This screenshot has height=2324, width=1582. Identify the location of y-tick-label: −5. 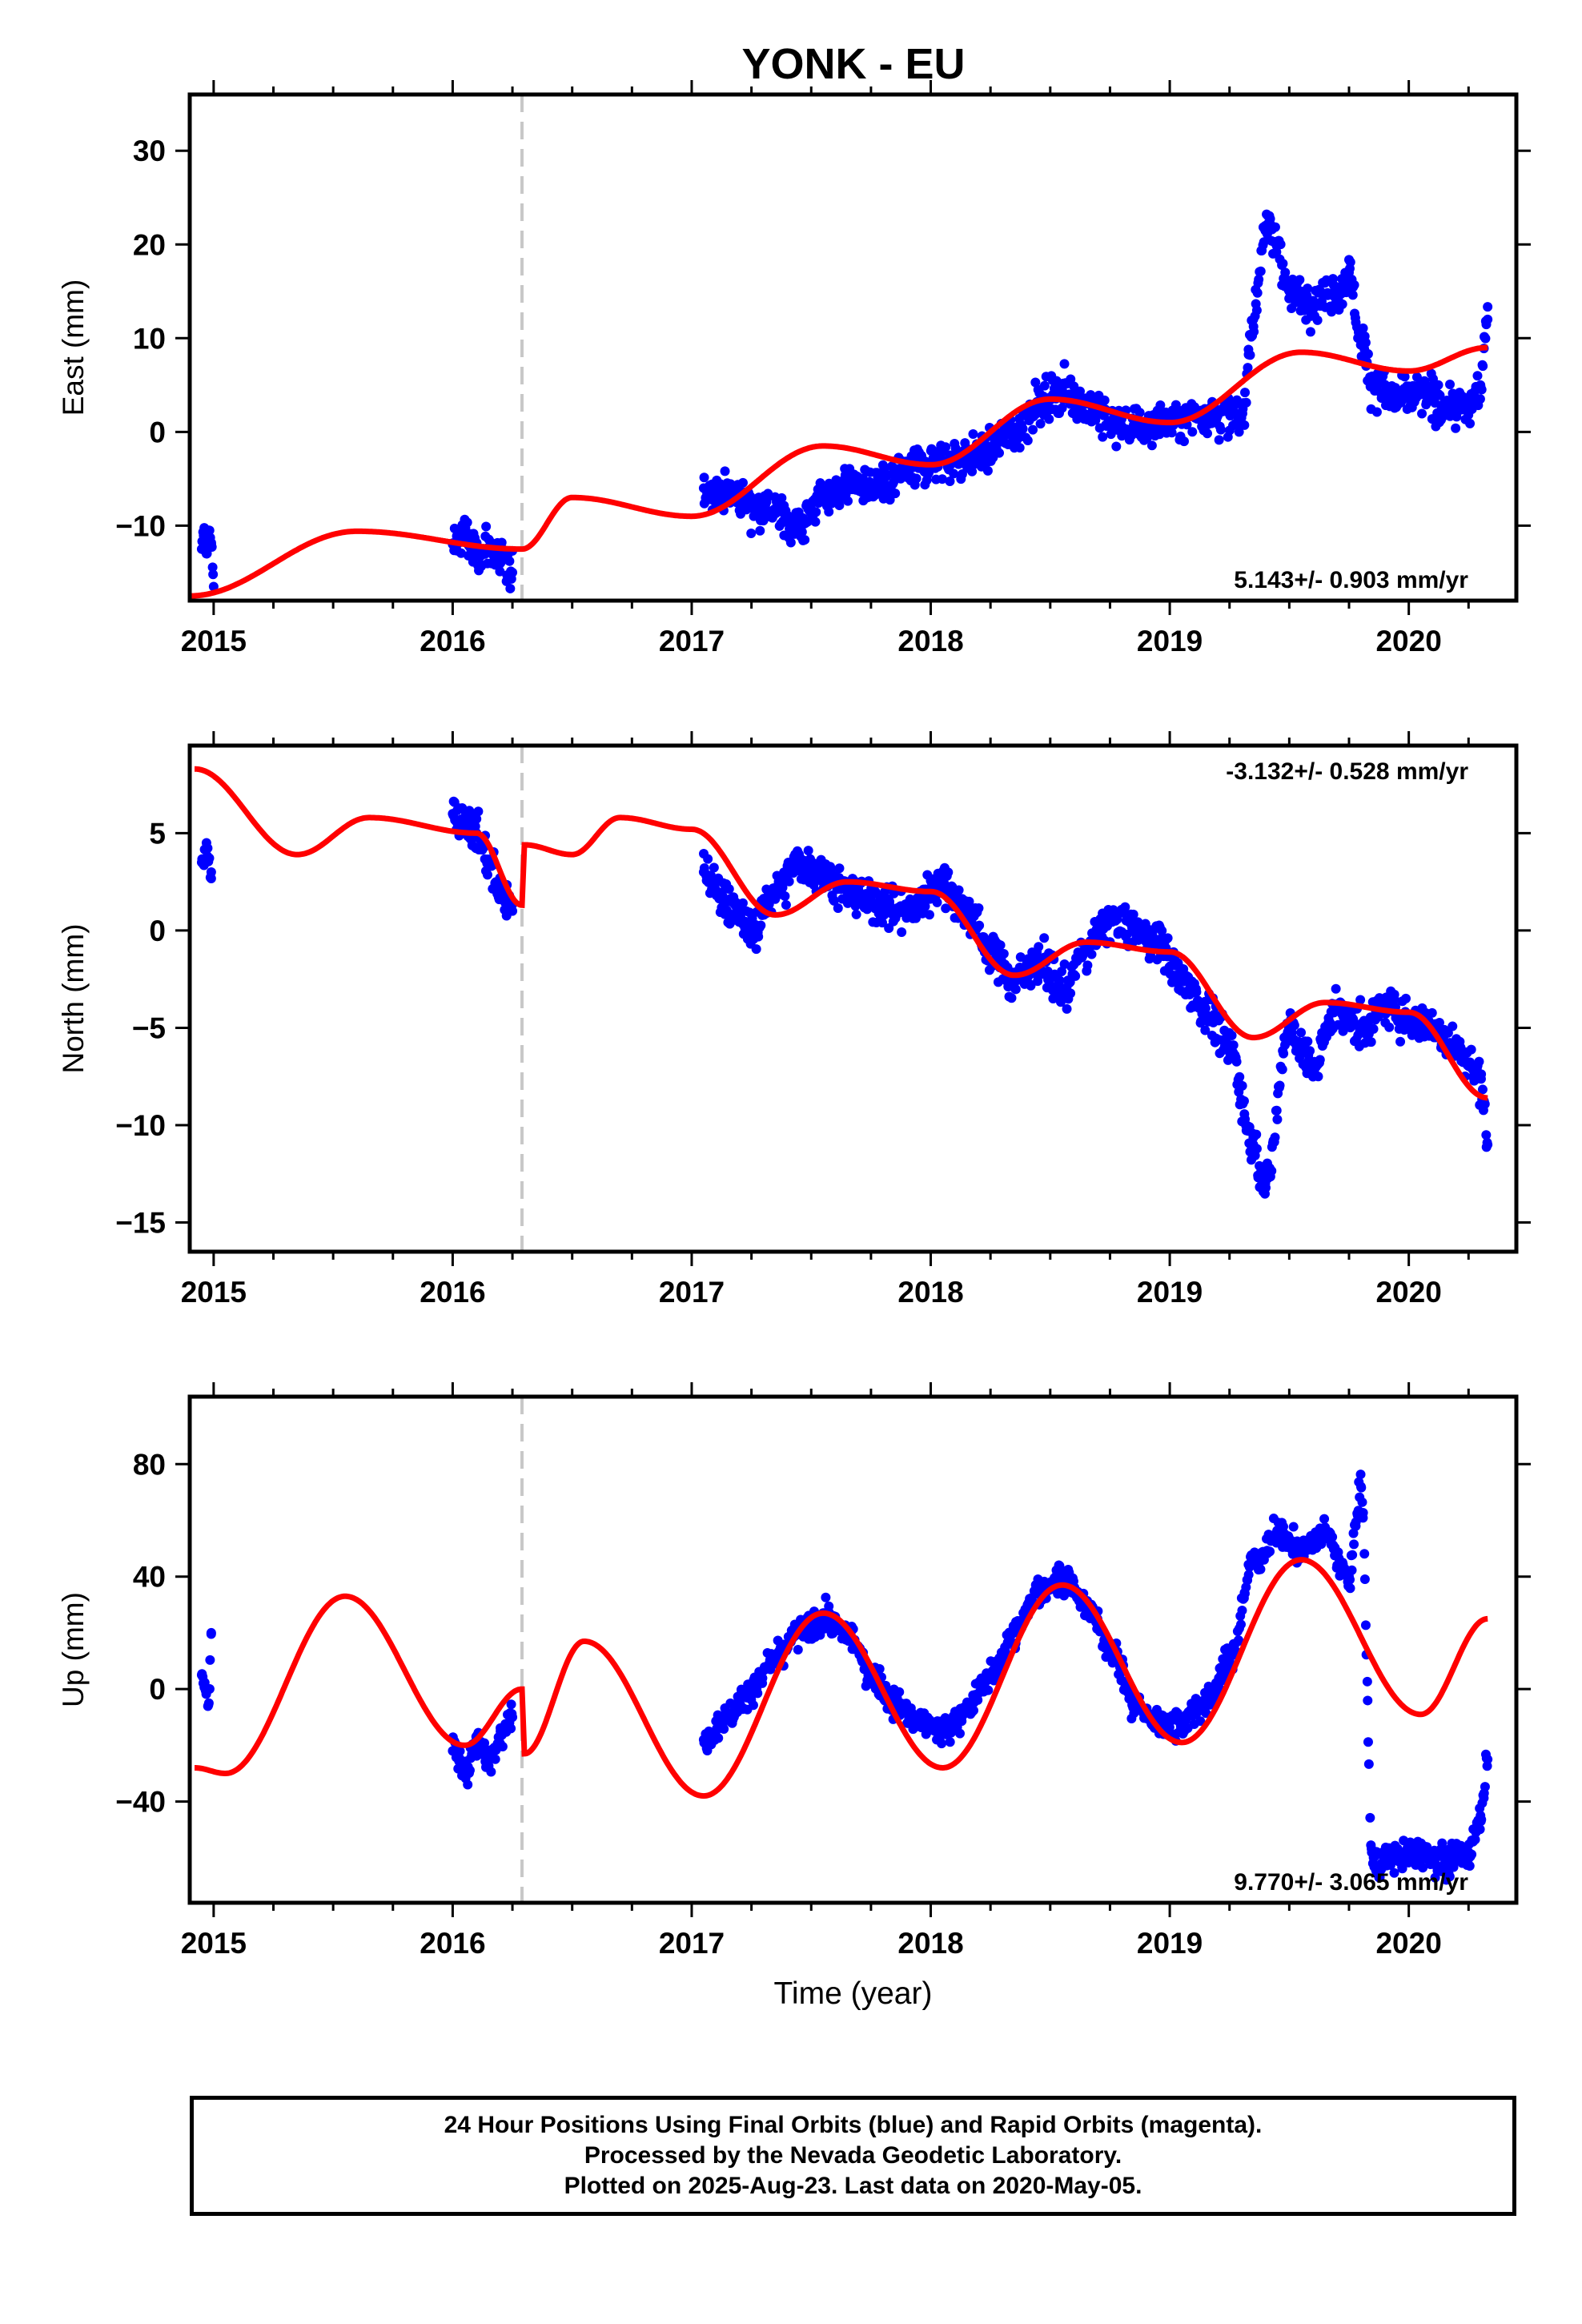
(149, 1027).